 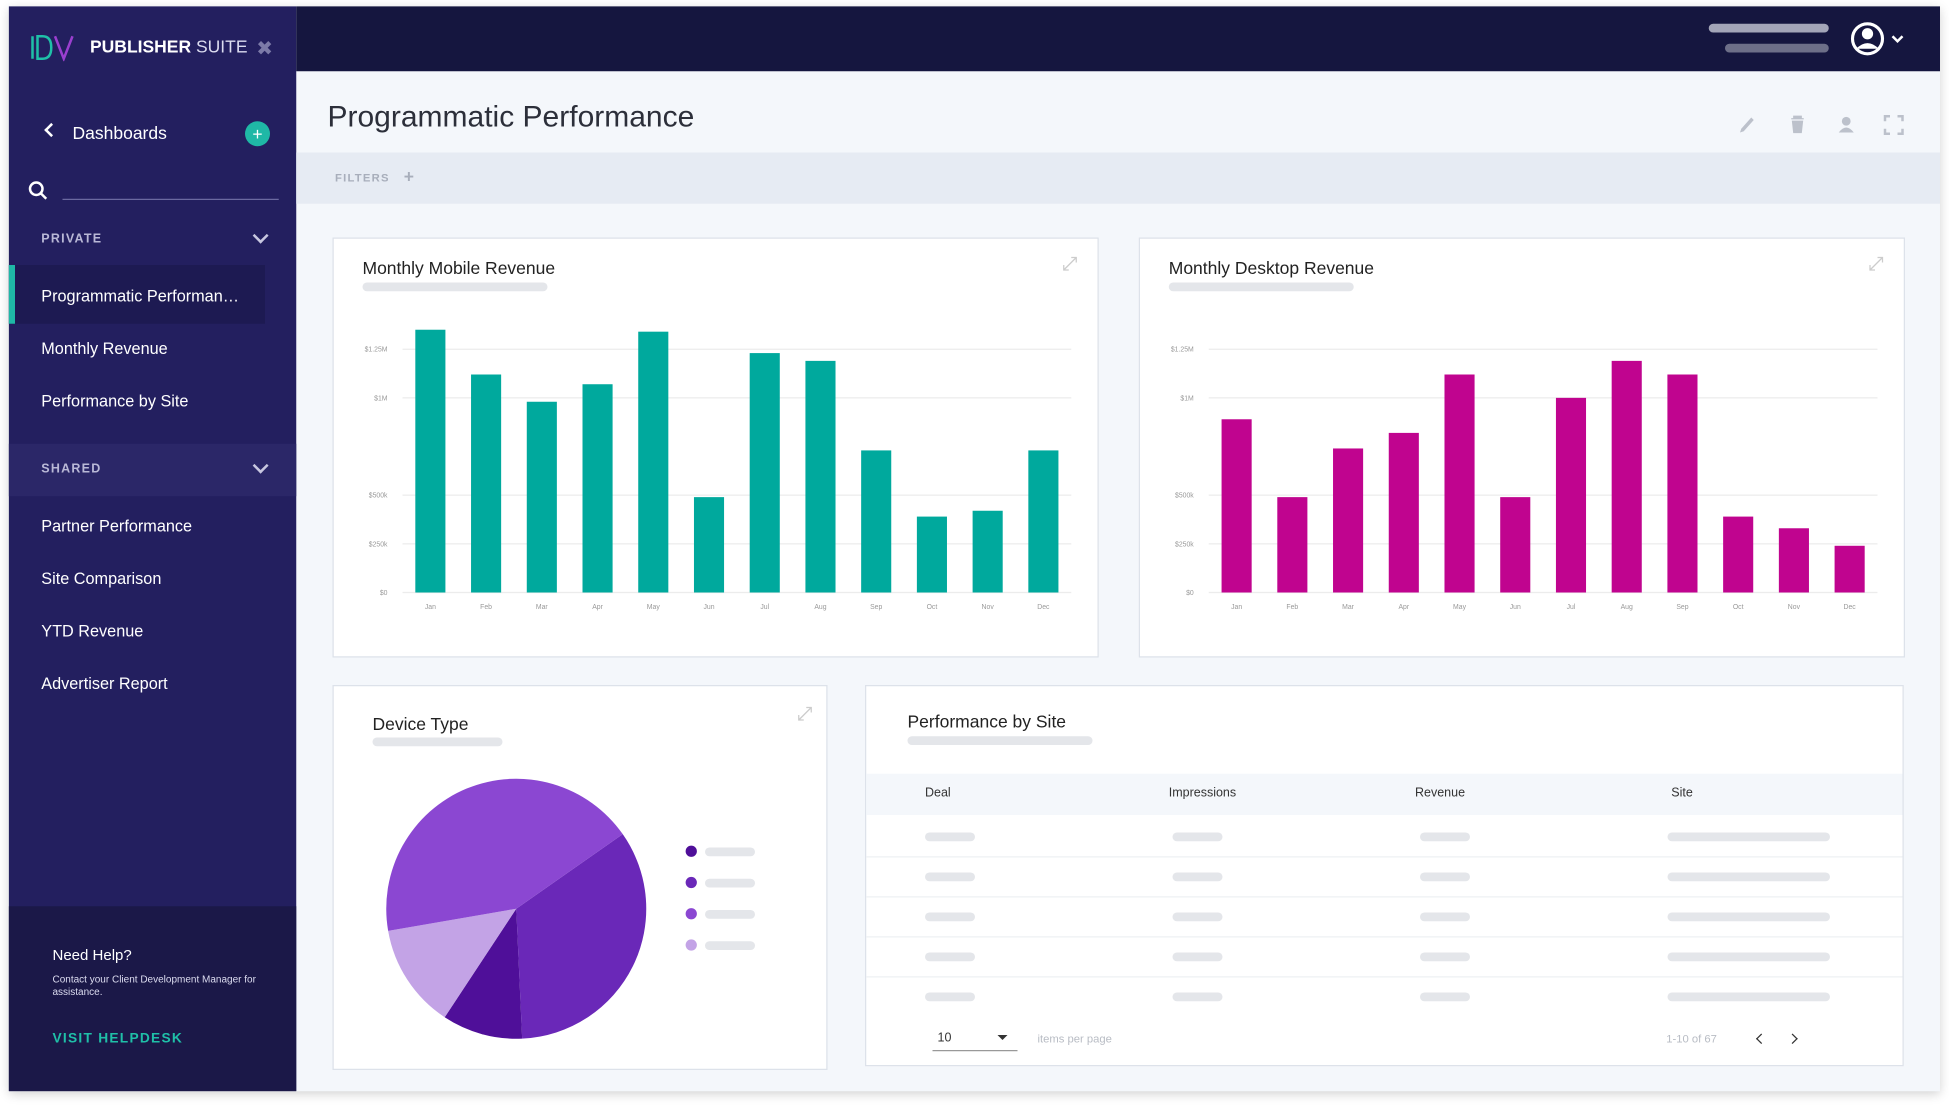 I want to click on help-title: Need Help?, so click(x=92, y=955).